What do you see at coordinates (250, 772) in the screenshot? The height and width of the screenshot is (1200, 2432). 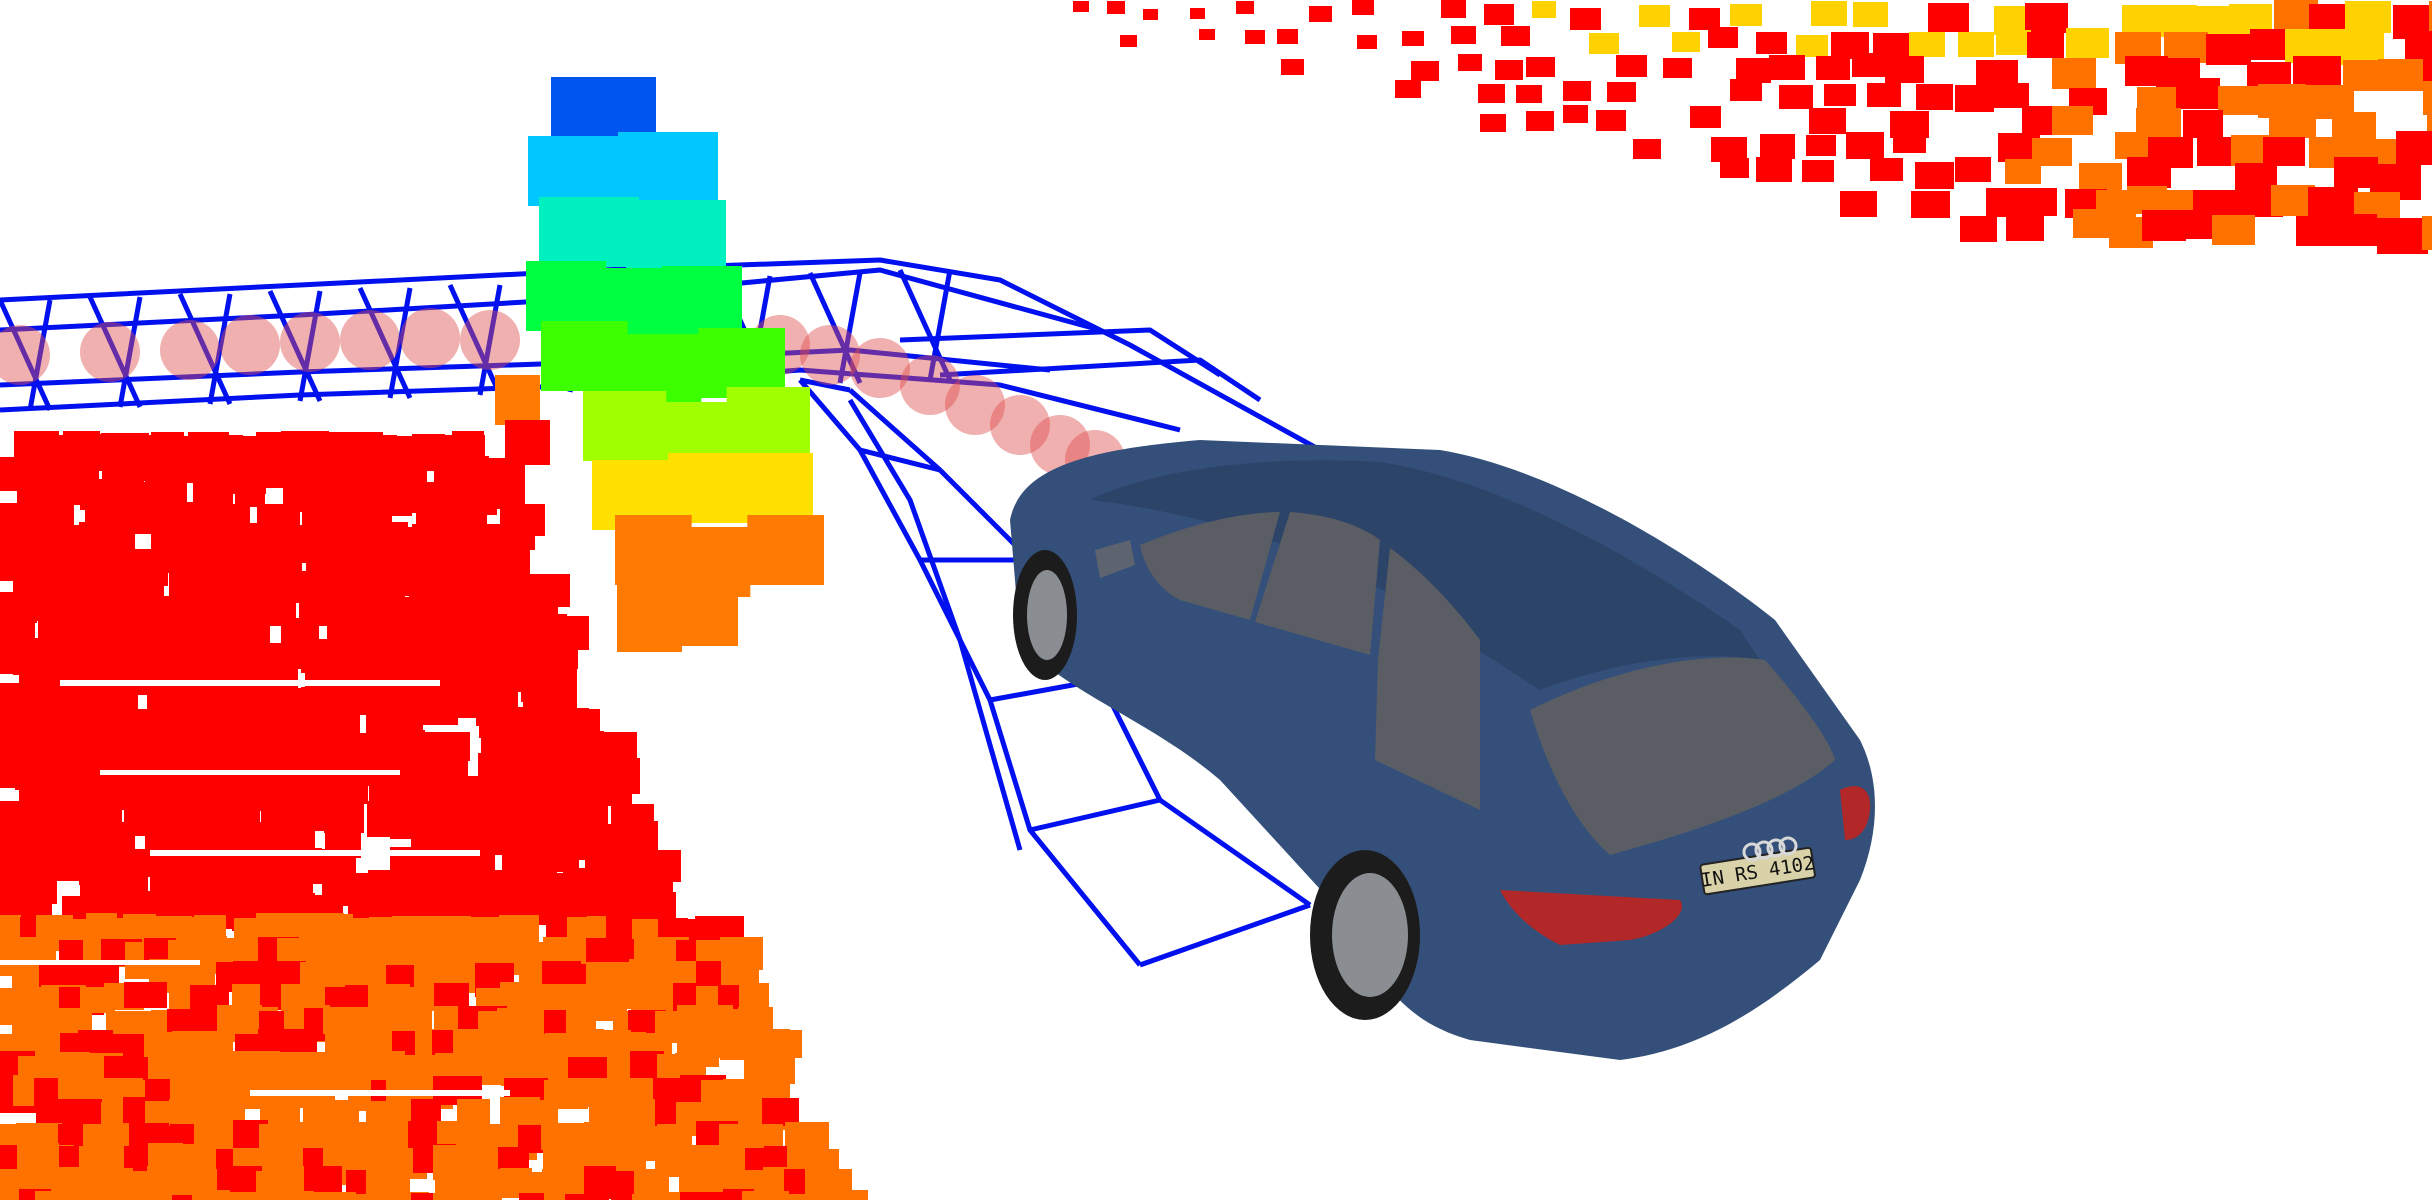 I see `ground-gap` at bounding box center [250, 772].